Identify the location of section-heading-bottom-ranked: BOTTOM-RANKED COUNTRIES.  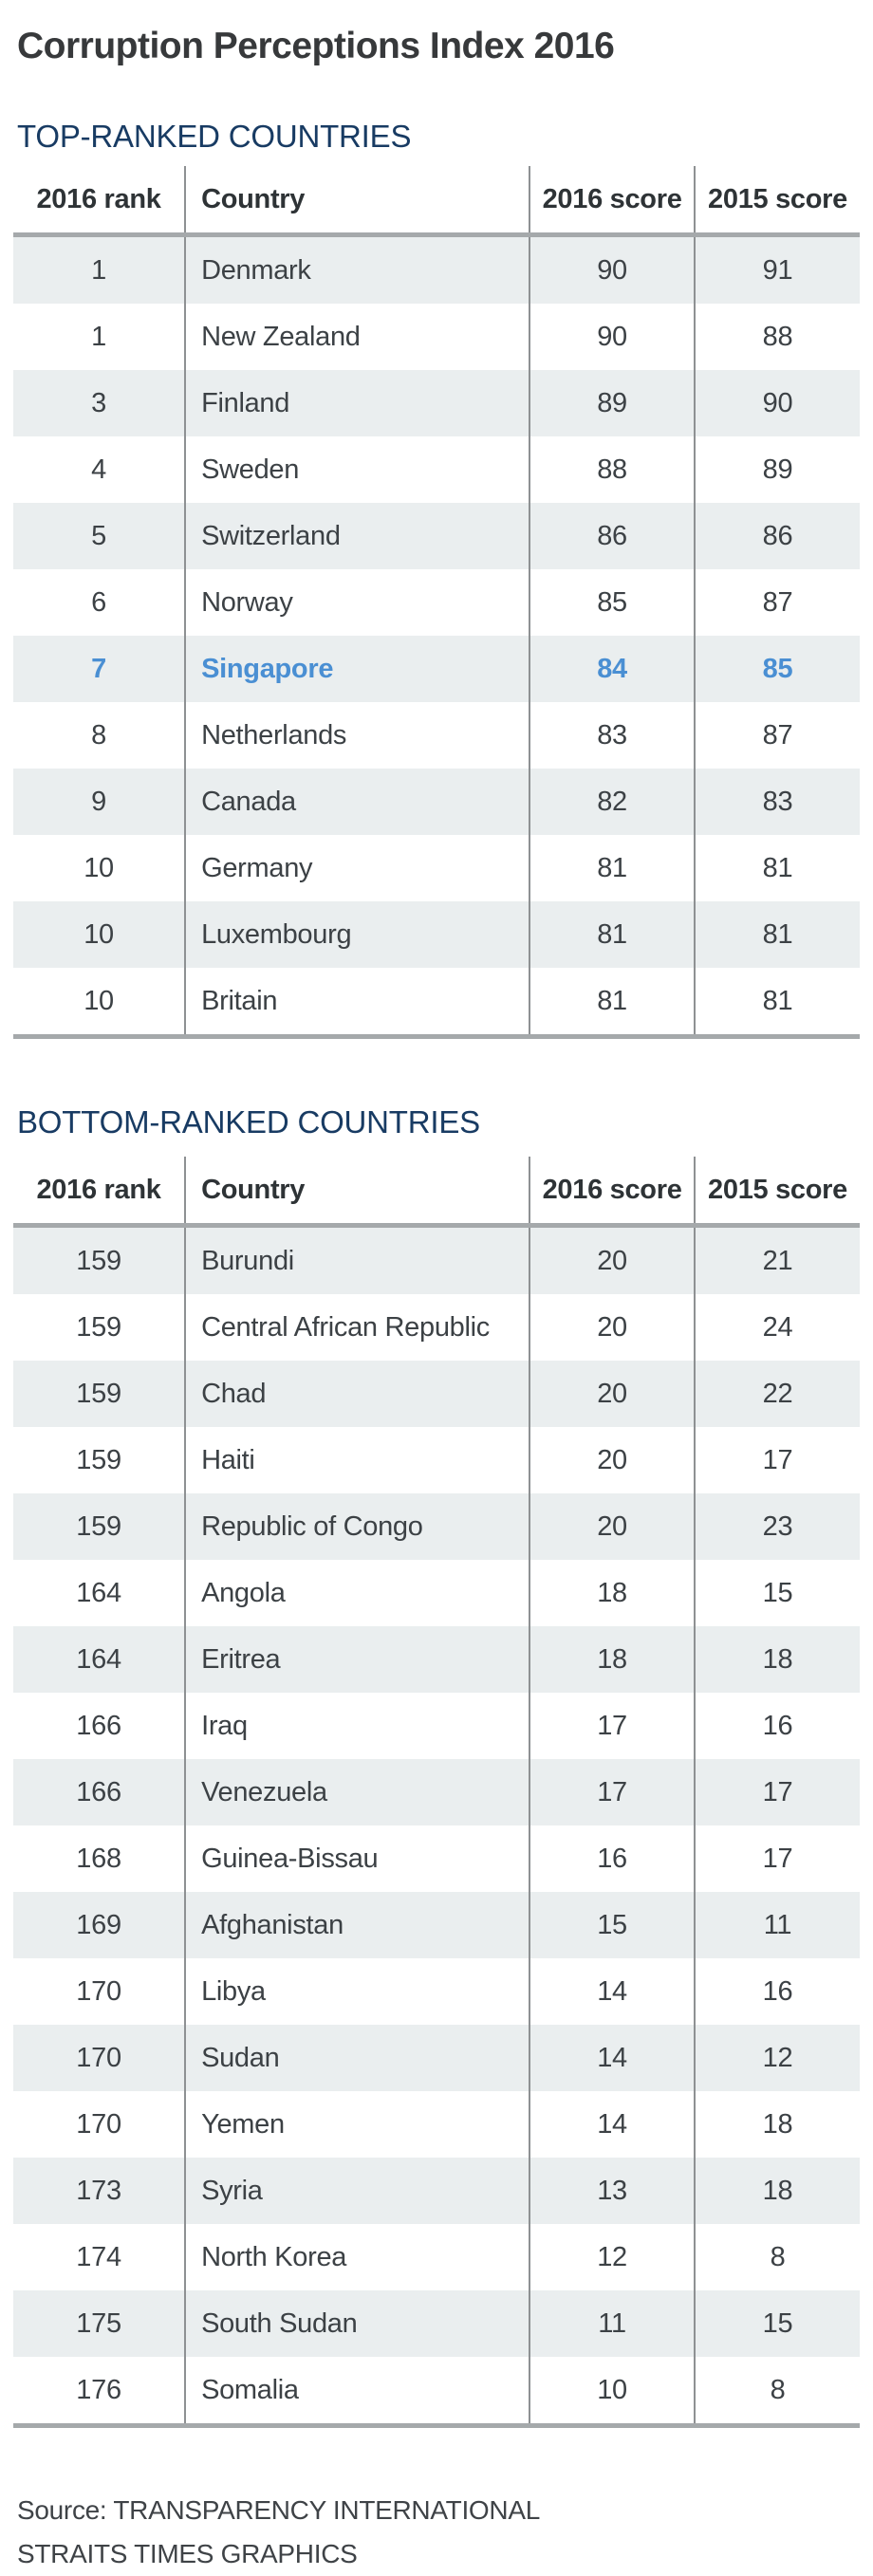
(249, 1122).